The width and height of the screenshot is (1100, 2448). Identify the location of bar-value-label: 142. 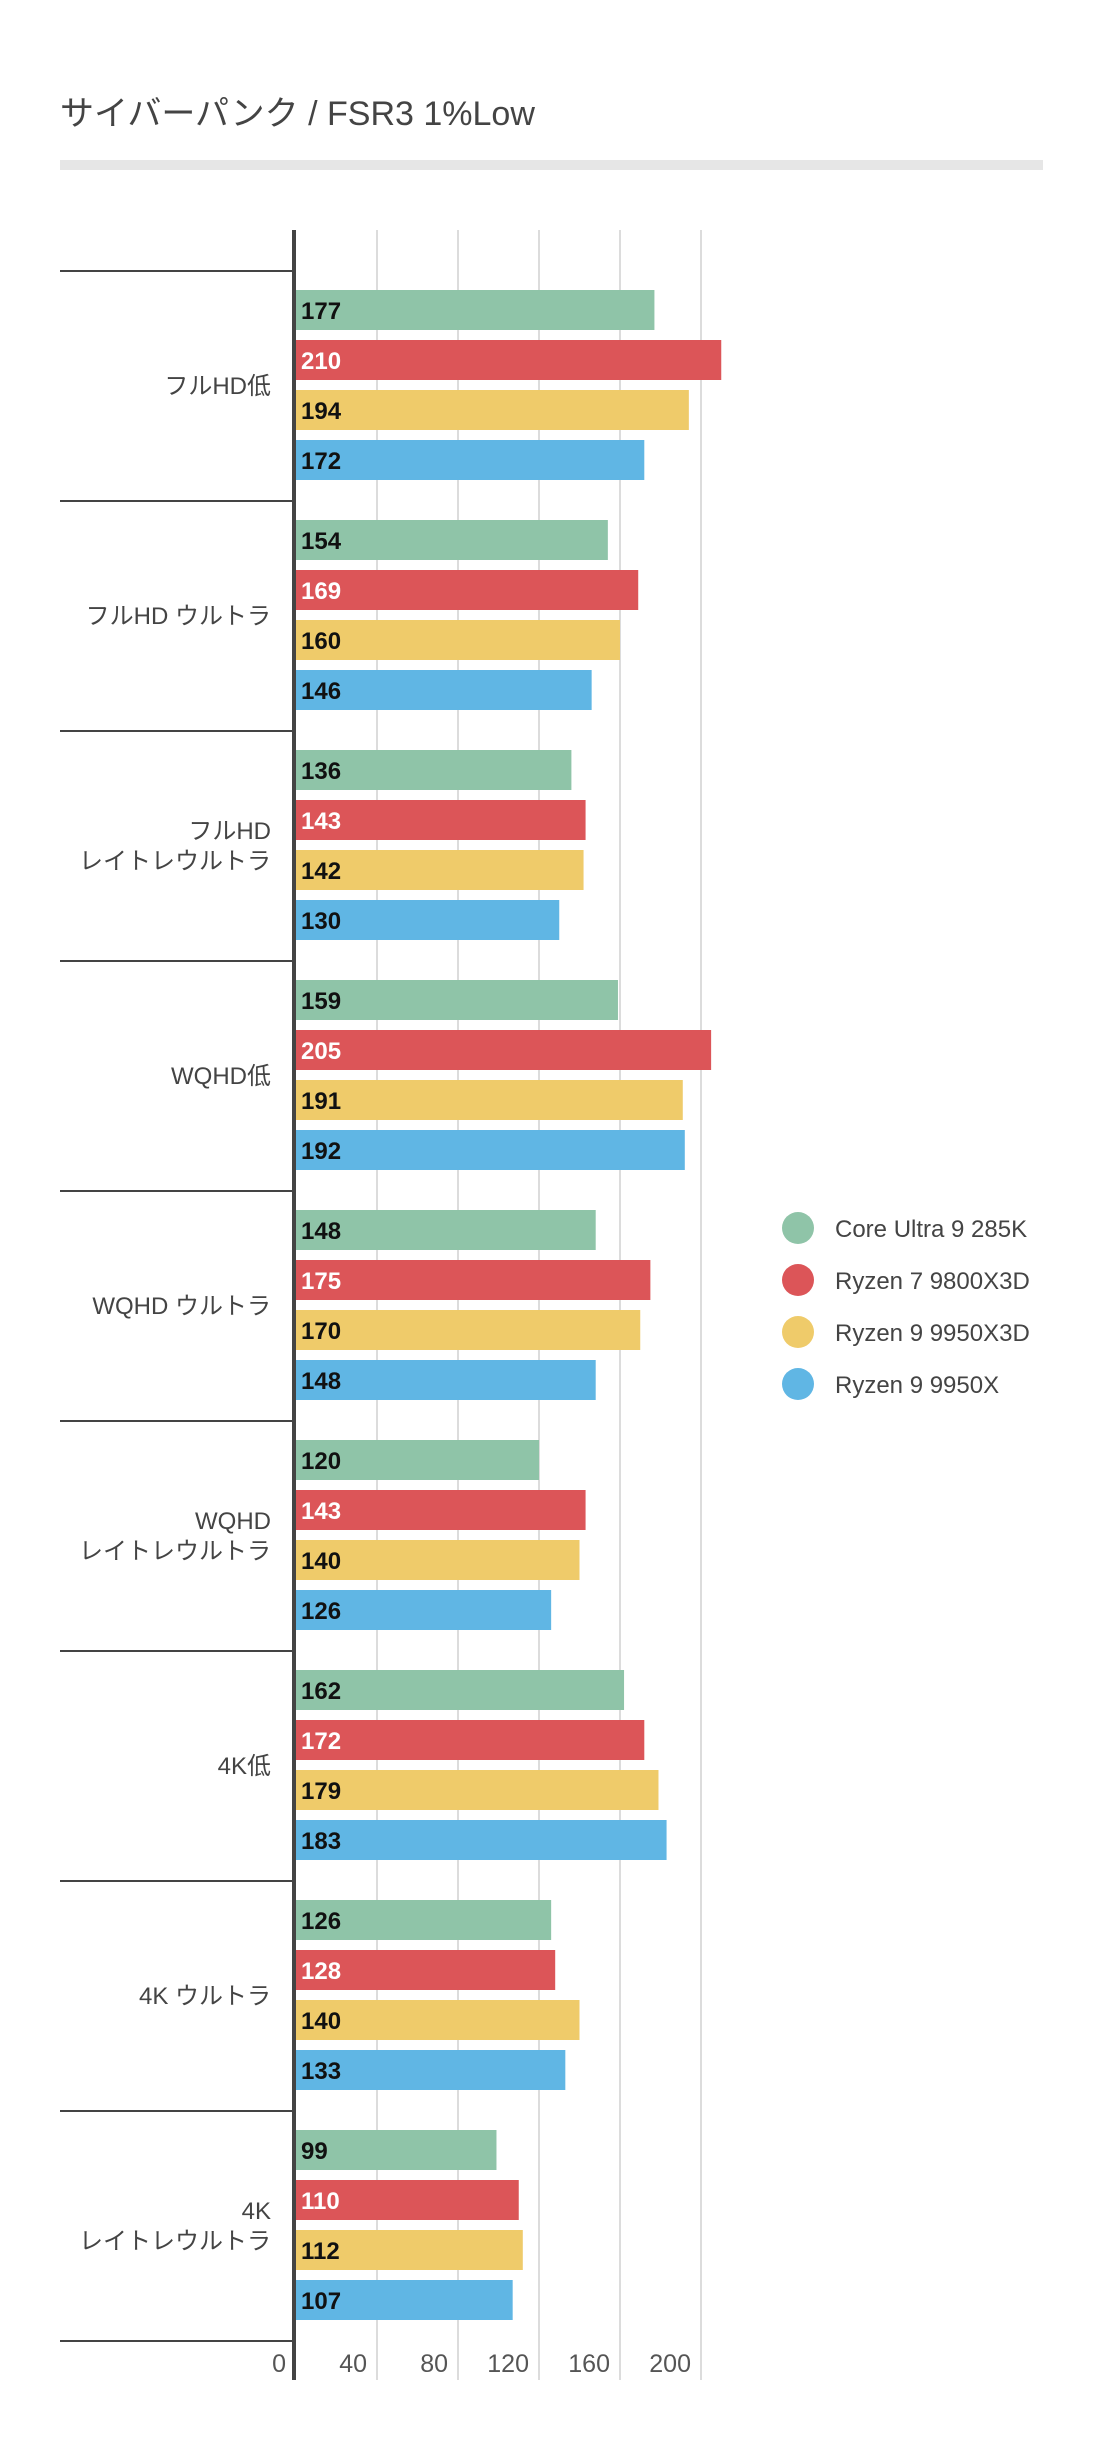
(321, 871).